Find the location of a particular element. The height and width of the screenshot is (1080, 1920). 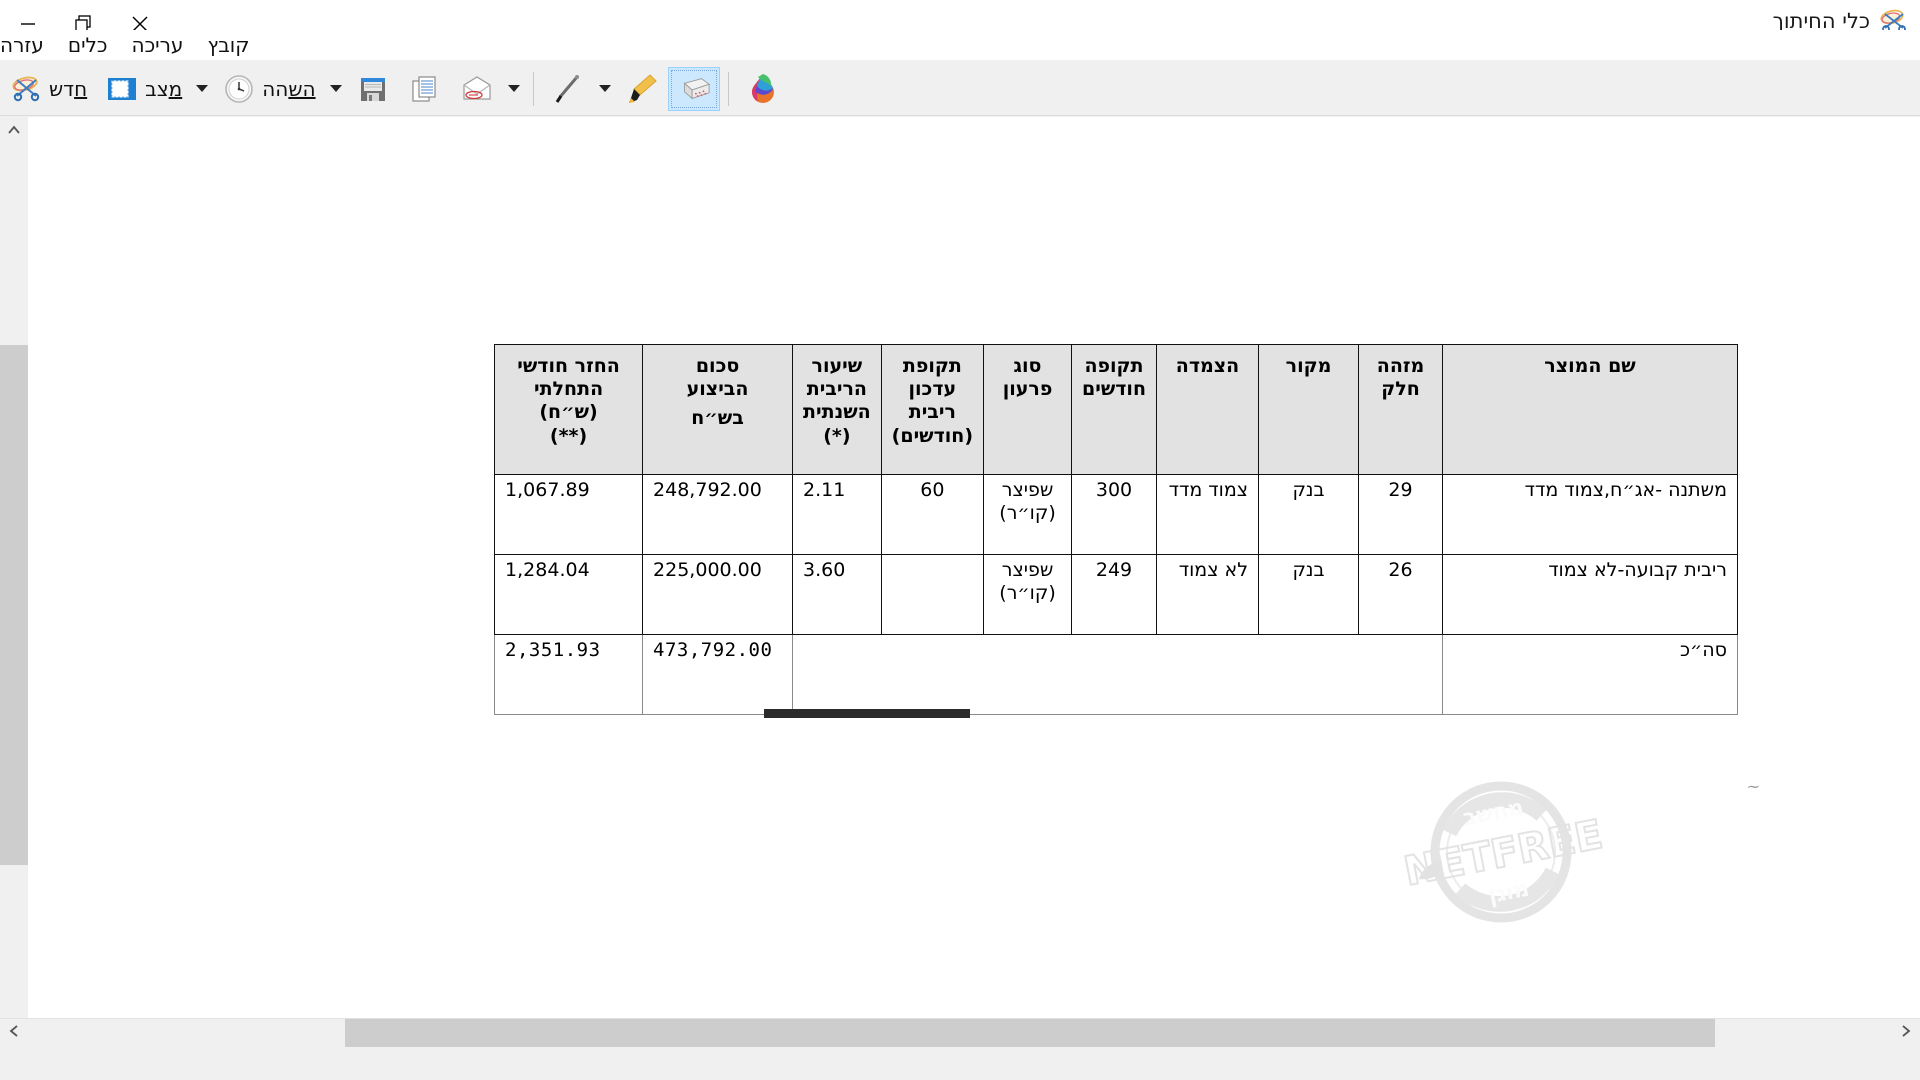

th-annual-rate-line2: הריבית is located at coordinates (836, 389).